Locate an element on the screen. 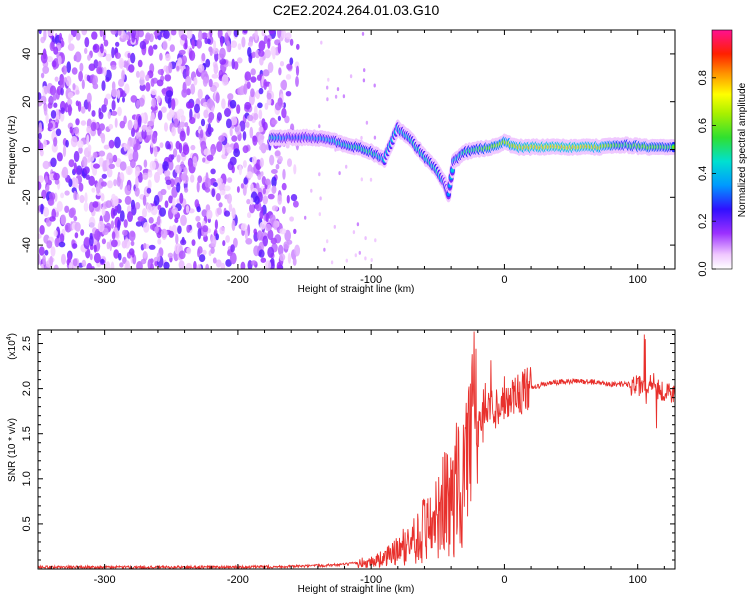 Image resolution: width=750 pixels, height=605 pixels. ridge-peak is located at coordinates (452, 170).